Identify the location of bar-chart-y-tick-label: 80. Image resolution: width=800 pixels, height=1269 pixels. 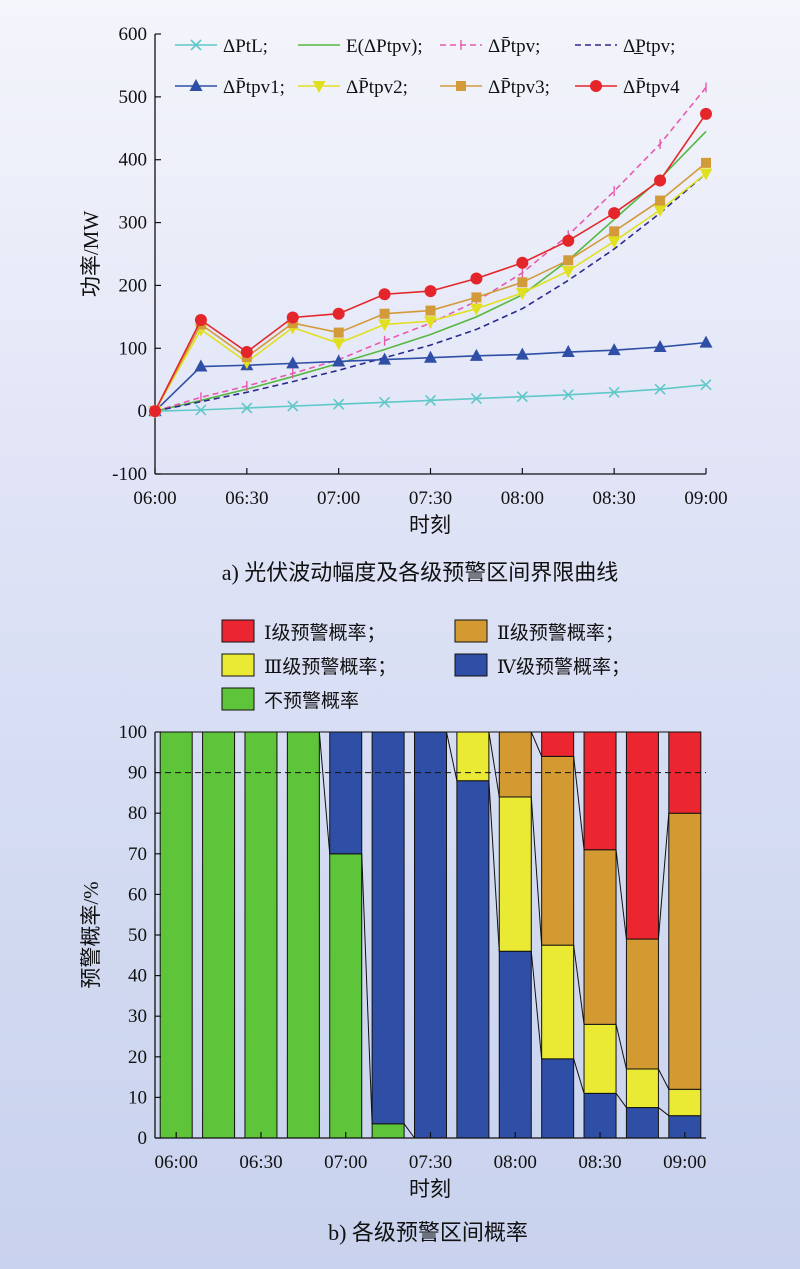
(137, 813).